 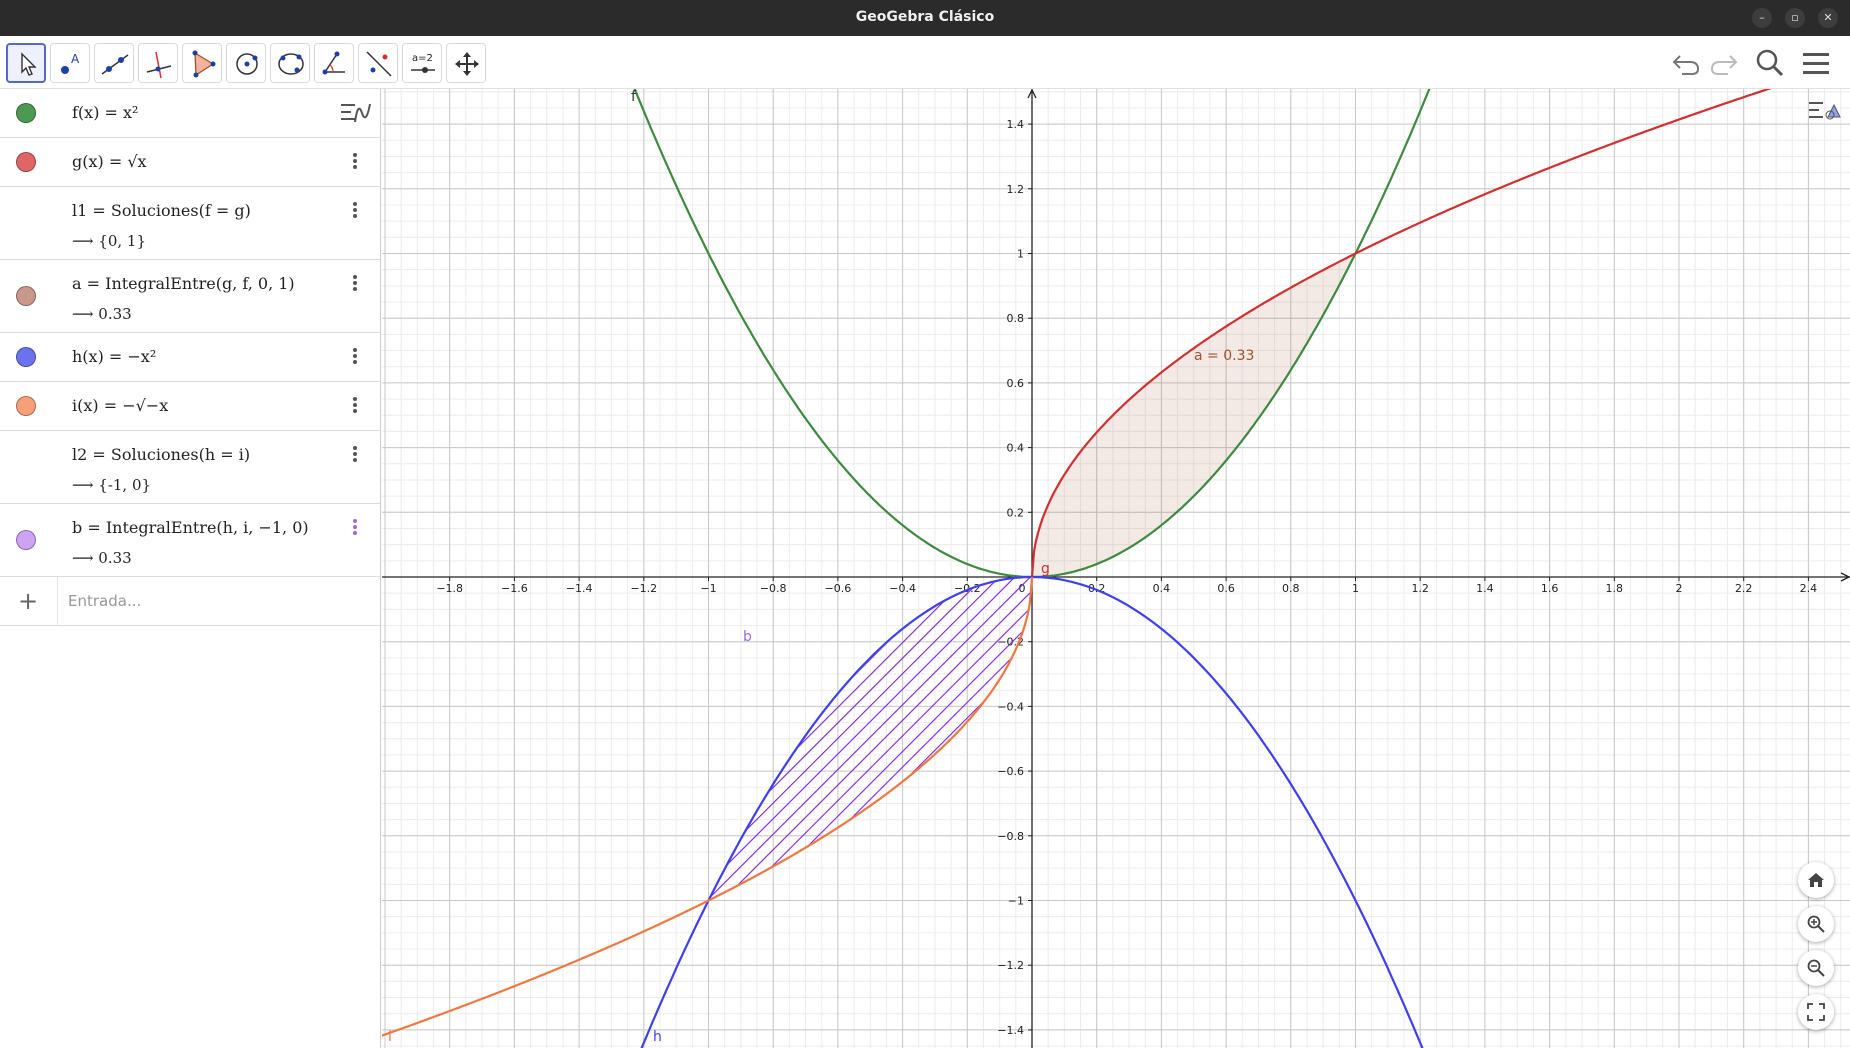 I want to click on algebra-row-l1: l1 = Soluciones(f = g) ⟶ {0, 1}, so click(x=190, y=223).